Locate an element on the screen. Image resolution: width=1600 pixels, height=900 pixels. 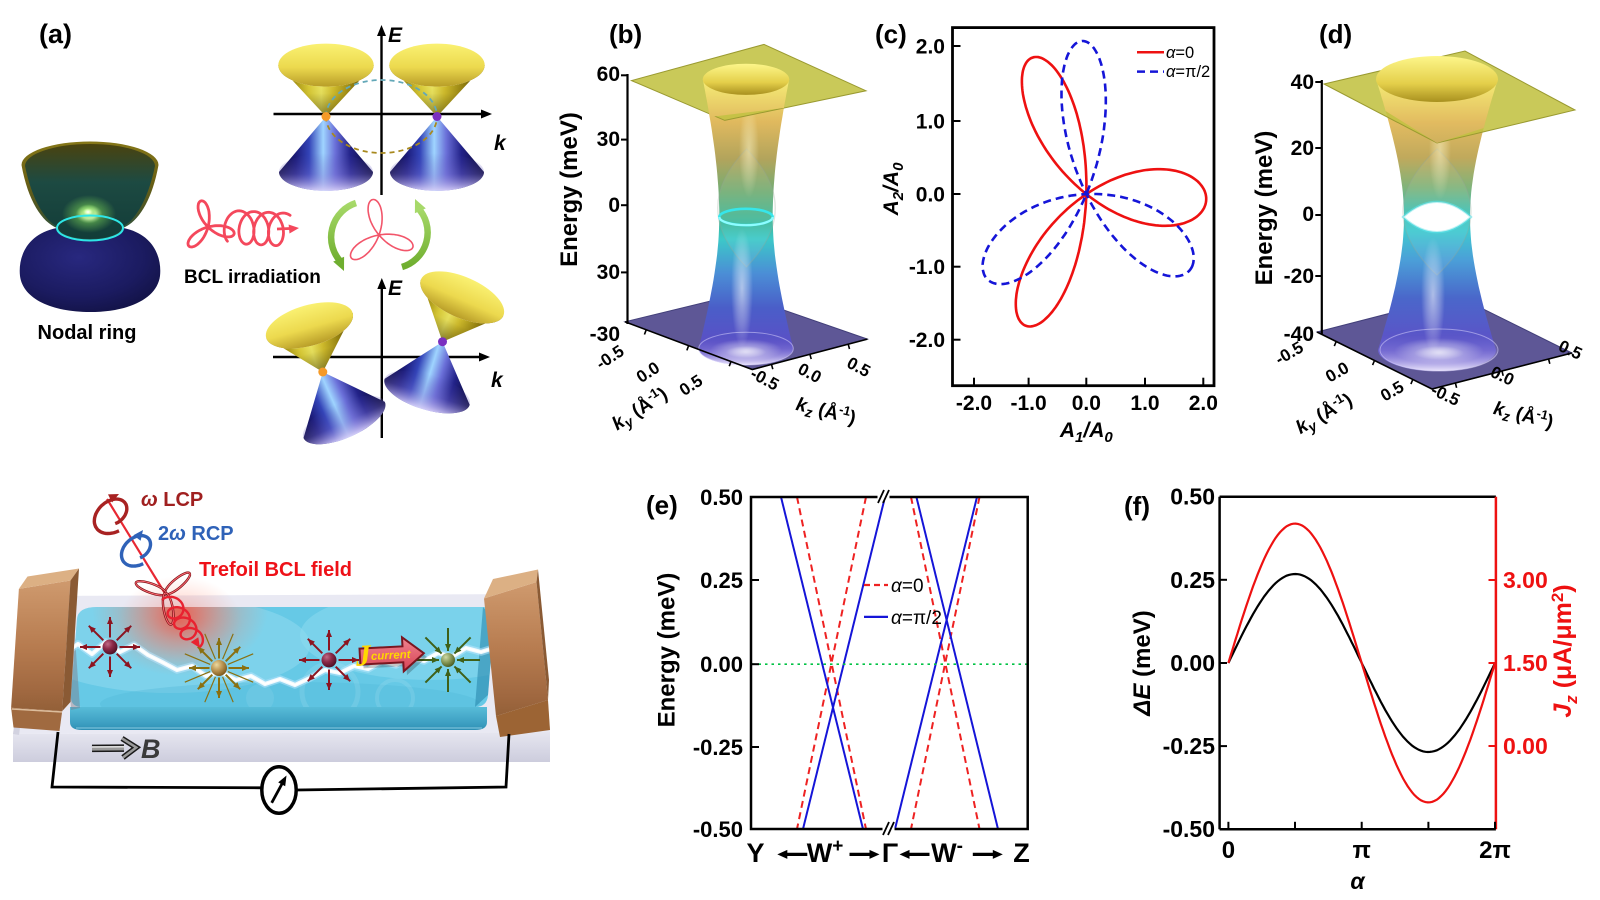
svg-text: 20 is located at coordinates (1302, 148).